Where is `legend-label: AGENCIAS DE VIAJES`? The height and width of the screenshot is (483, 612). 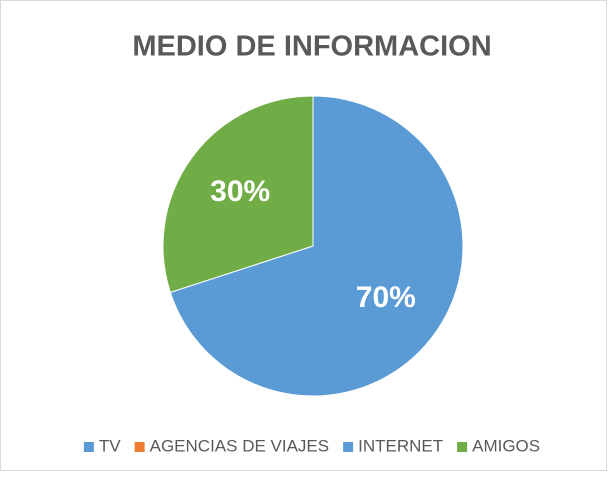
legend-label: AGENCIAS DE VIAJES is located at coordinates (240, 445).